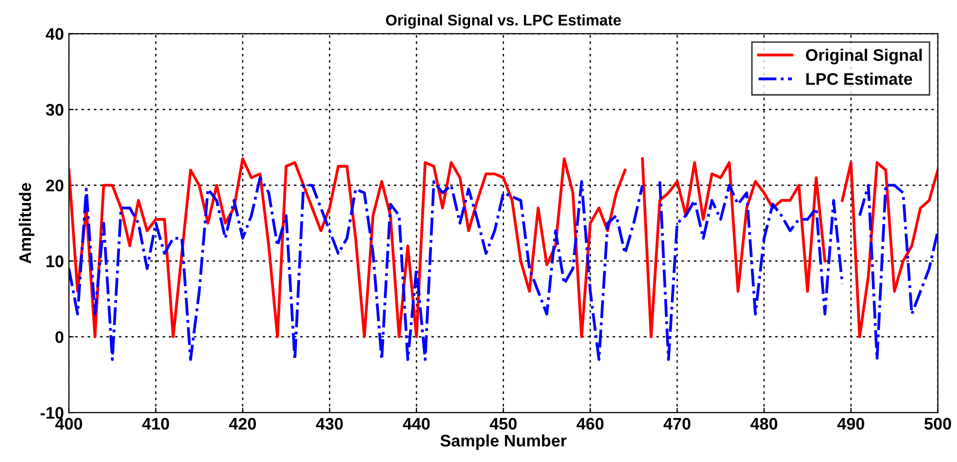 Image resolution: width=957 pixels, height=462 pixels. I want to click on x-tick-label: 400, so click(68, 424).